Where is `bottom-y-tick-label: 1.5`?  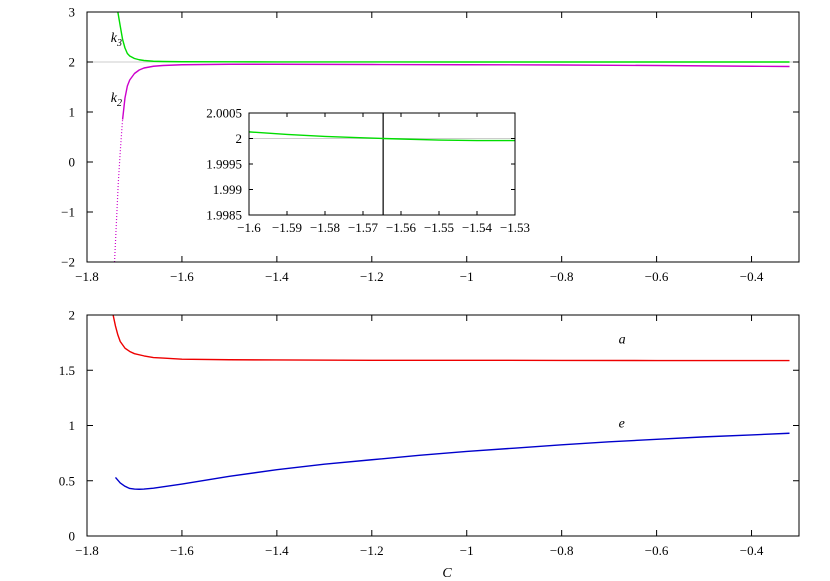 bottom-y-tick-label: 1.5 is located at coordinates (67, 370).